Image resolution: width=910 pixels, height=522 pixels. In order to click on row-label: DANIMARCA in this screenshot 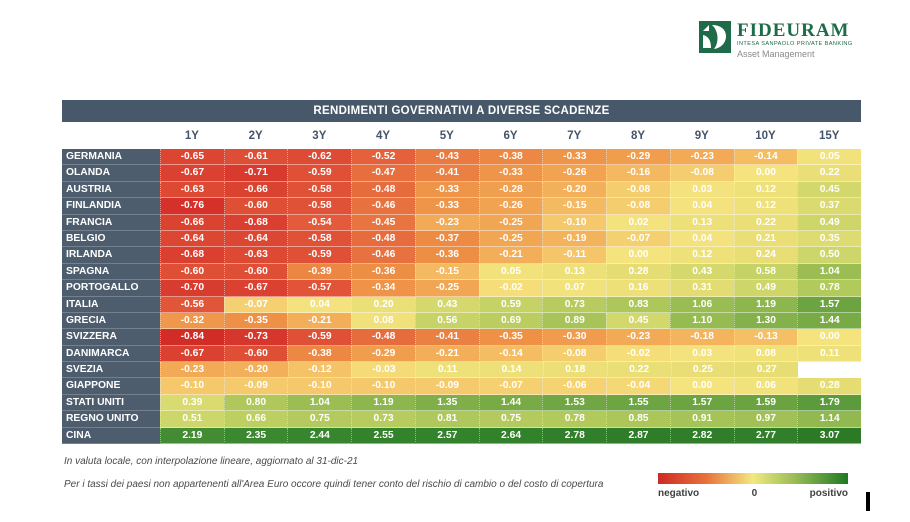, I will do `click(111, 354)`.